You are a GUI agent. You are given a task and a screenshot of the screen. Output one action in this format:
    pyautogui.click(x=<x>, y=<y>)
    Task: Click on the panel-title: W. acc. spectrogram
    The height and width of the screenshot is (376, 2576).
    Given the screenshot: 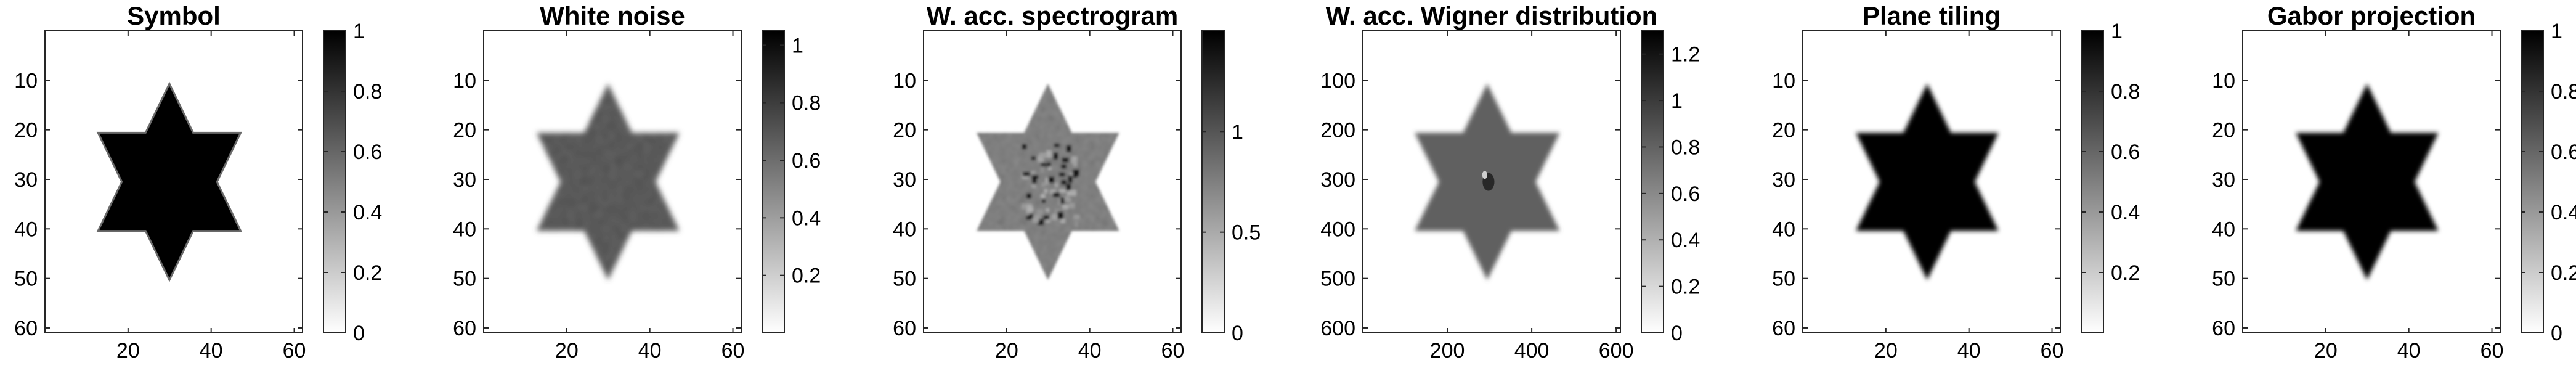 What is the action you would take?
    pyautogui.click(x=1053, y=15)
    